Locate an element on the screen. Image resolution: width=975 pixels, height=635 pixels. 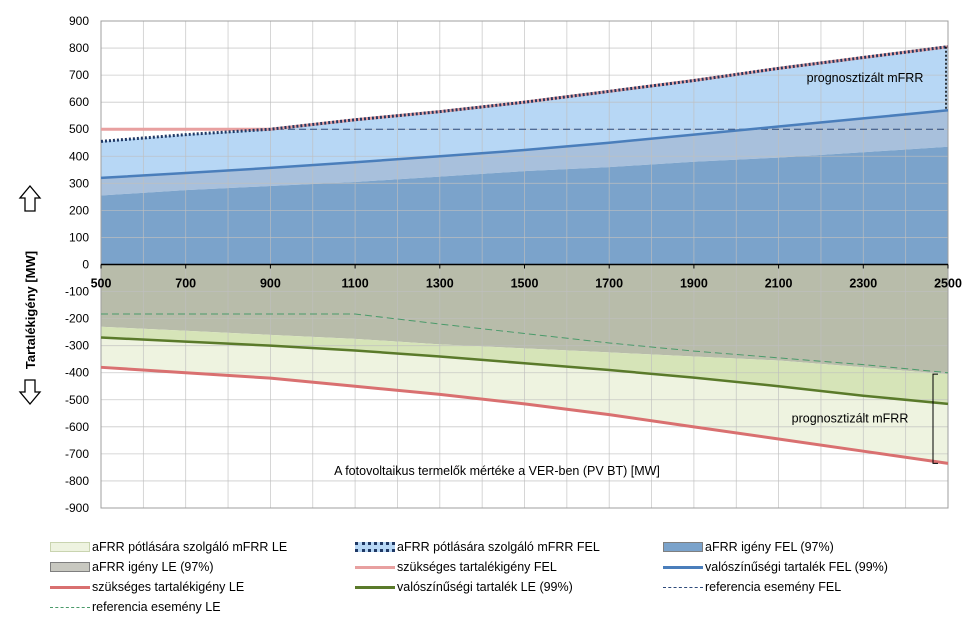
y-tick-label: 800 is located at coordinates (79, 48).